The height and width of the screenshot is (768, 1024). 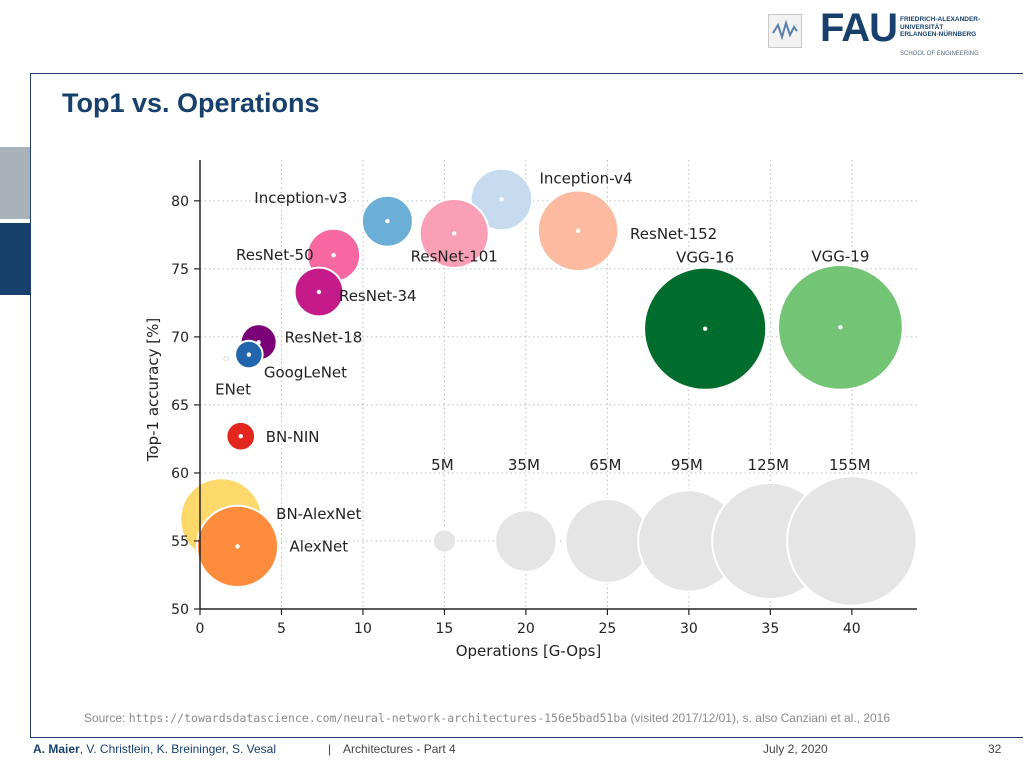 What do you see at coordinates (529, 651) in the screenshot?
I see `x-axis-label: Operations [G-Ops]` at bounding box center [529, 651].